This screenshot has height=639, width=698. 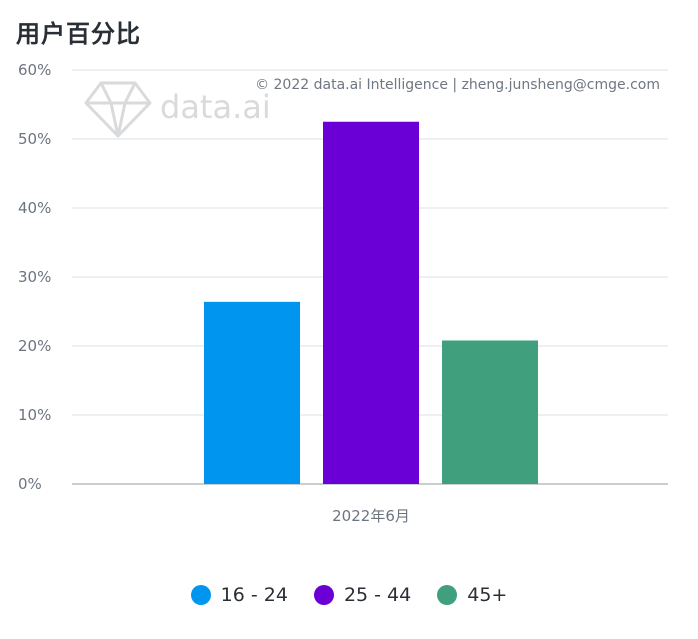 I want to click on x-tick-label: 2022年6月, so click(x=371, y=516).